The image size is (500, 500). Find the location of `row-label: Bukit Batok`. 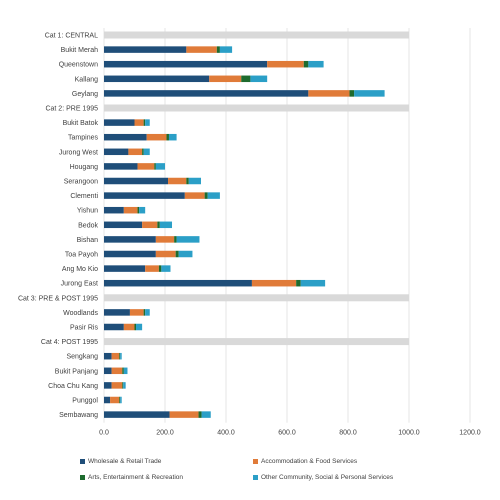

row-label: Bukit Batok is located at coordinates (81, 123).